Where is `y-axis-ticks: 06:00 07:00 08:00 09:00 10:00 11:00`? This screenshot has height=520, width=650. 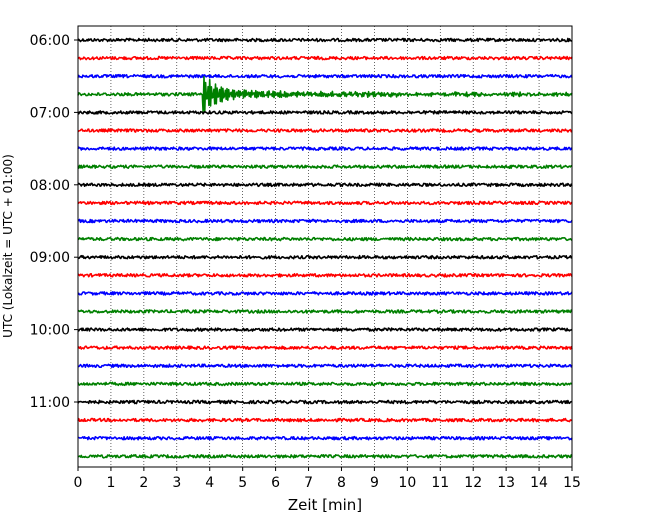
y-axis-ticks: 06:00 07:00 08:00 09:00 10:00 11:00 is located at coordinates (54, 222).